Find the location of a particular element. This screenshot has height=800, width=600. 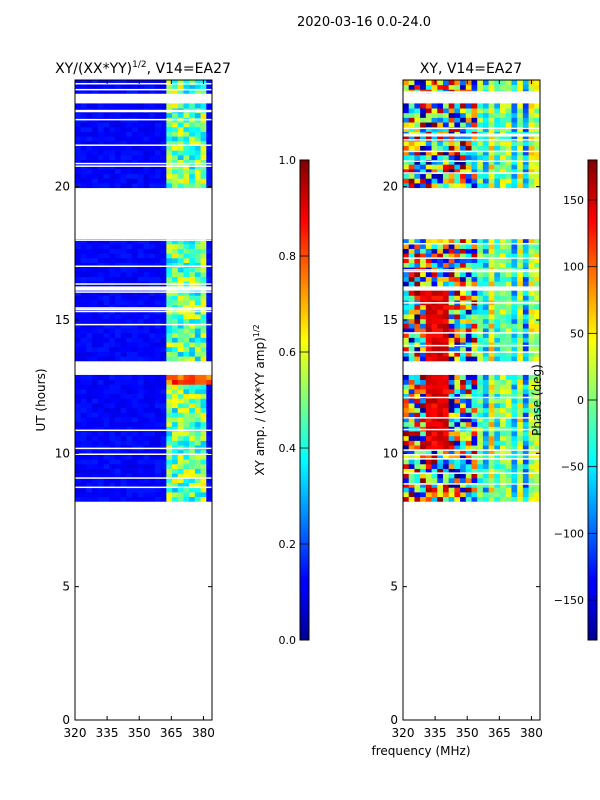

x-tick-label: 365 is located at coordinates (499, 733).